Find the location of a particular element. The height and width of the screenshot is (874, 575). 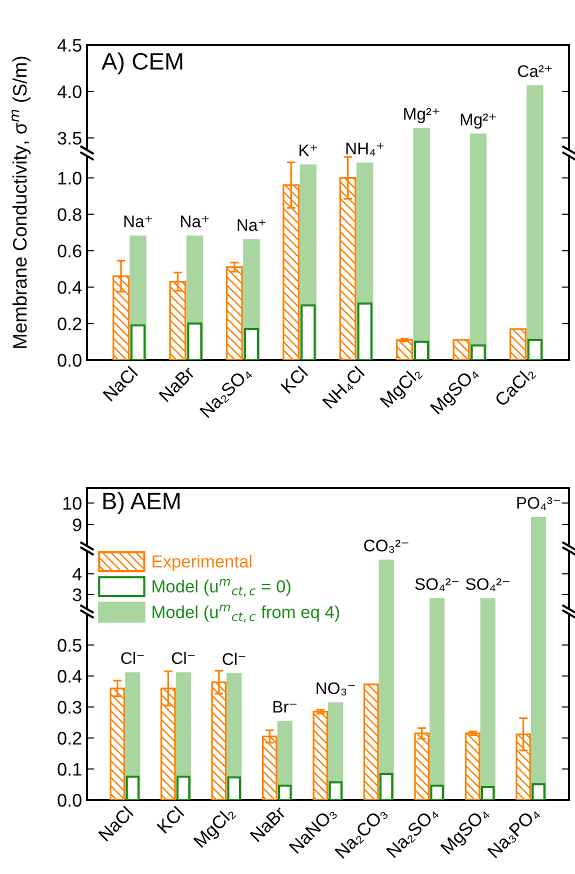

y-tick-label: 3.5 is located at coordinates (70, 138).